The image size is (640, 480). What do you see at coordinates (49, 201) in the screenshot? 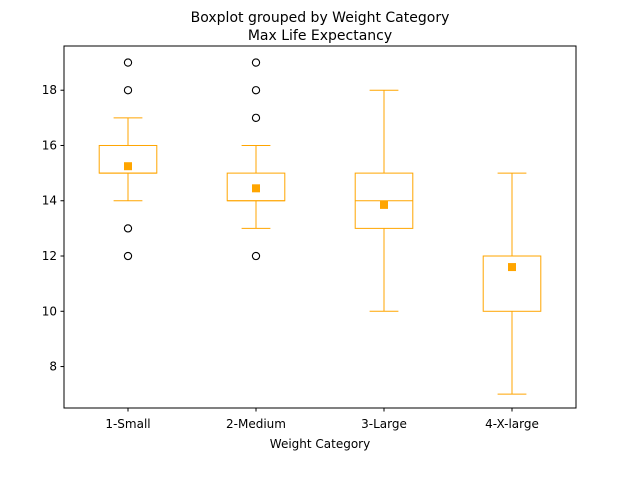
I see `y-tick-label: 14` at bounding box center [49, 201].